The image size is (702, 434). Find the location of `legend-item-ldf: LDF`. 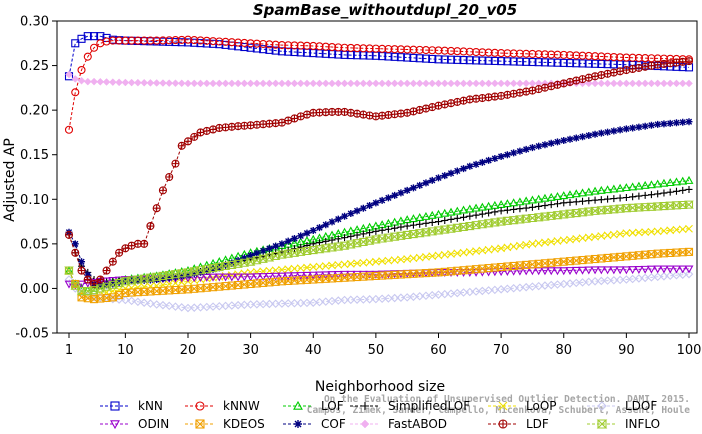

legend-item-ldf: LDF is located at coordinates (518, 424).